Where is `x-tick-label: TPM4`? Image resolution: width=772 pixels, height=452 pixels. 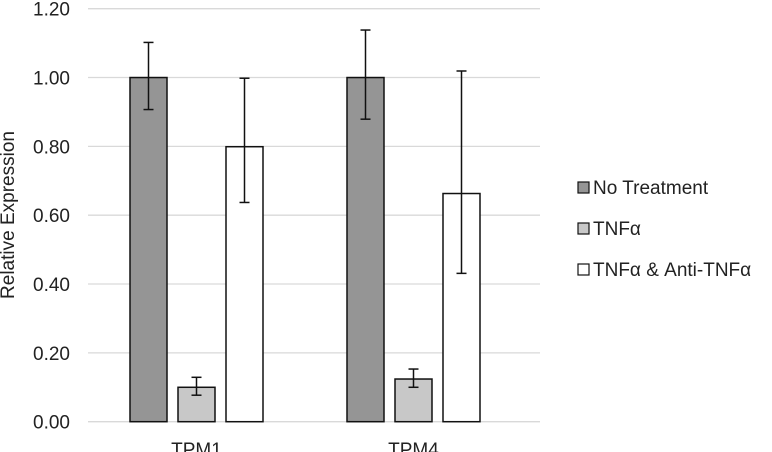
x-tick-label: TPM4 is located at coordinates (413, 446).